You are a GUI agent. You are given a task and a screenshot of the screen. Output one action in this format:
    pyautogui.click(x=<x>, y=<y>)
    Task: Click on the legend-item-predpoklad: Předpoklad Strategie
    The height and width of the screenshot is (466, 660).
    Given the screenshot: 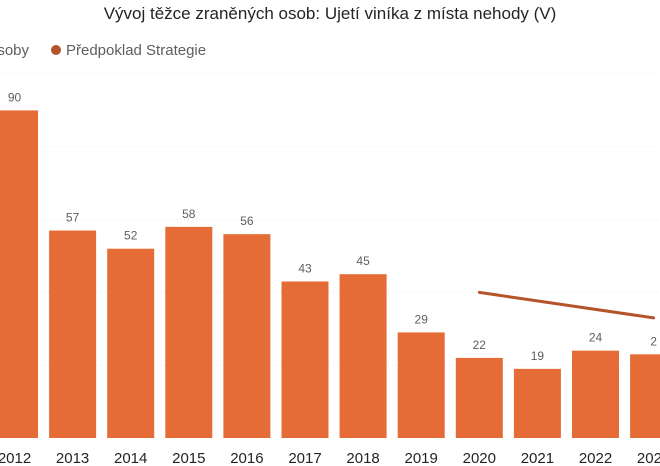 What is the action you would take?
    pyautogui.click(x=128, y=50)
    